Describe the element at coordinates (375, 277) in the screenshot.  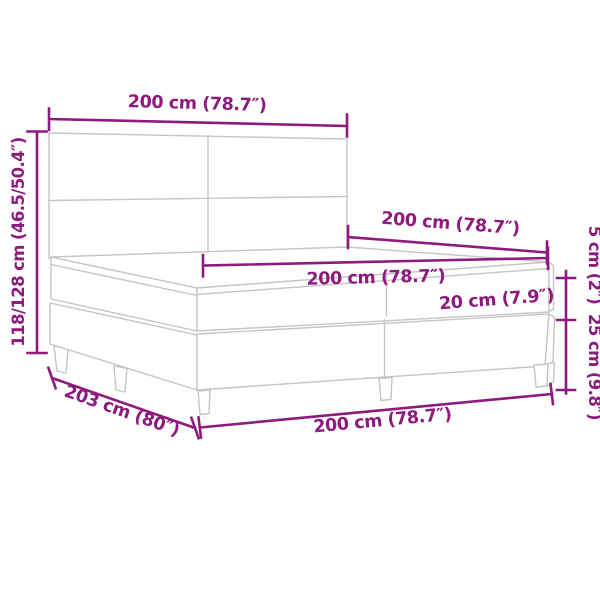
I see `mattress-width-label: 200 cm (78.7″)` at that location.